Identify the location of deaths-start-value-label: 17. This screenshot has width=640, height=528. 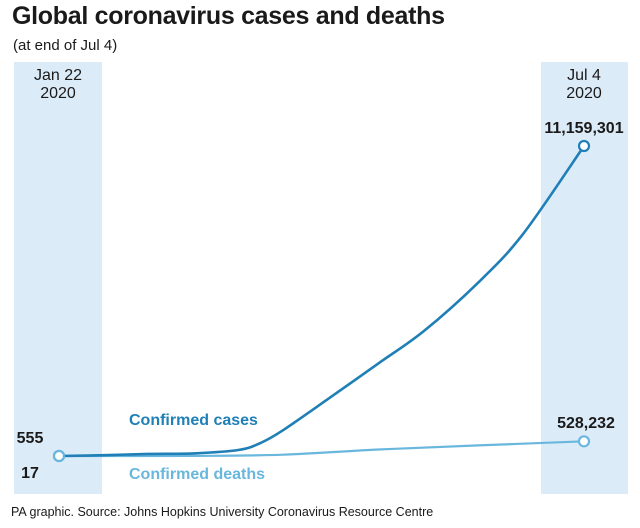
(30, 473).